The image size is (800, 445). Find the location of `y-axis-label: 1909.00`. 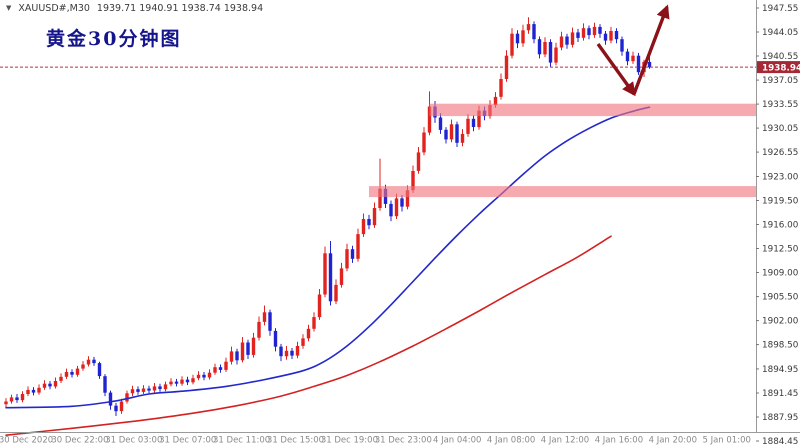

y-axis-label: 1909.00 is located at coordinates (780, 274).